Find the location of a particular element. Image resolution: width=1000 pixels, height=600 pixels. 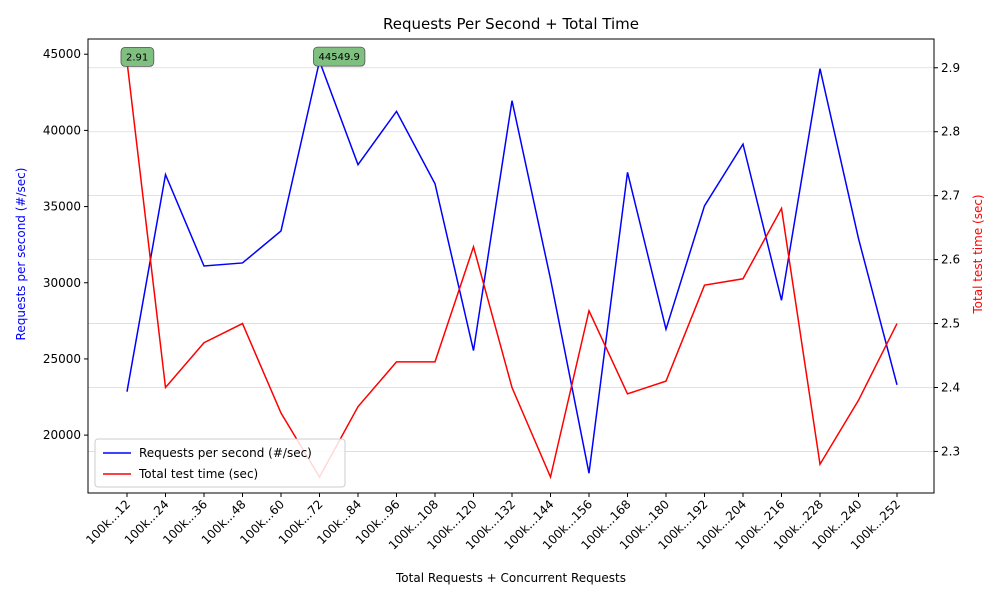

y-left-tick-label: 30000 is located at coordinates (62, 283).